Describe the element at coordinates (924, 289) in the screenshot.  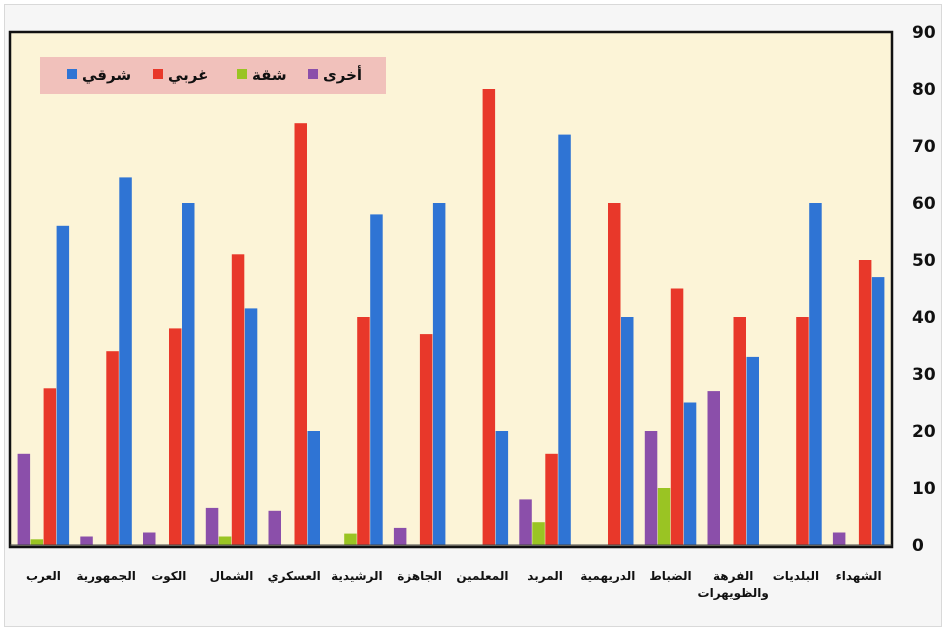
I see `y-axis: 0 10 20 30 40 50 60 70 80 90` at that location.